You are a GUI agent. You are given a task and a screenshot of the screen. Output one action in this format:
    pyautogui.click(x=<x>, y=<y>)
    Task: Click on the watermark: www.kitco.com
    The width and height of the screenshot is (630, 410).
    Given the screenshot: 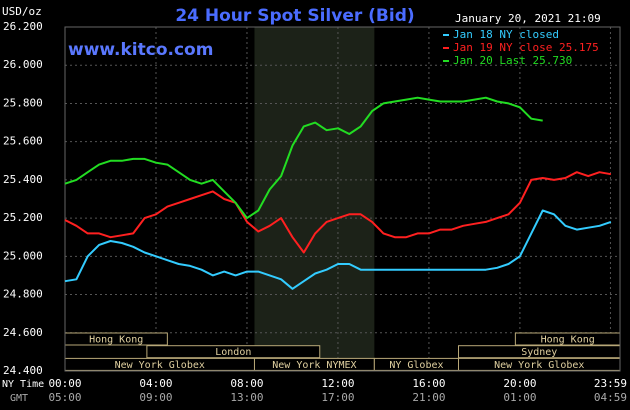 What is the action you would take?
    pyautogui.click(x=140, y=50)
    